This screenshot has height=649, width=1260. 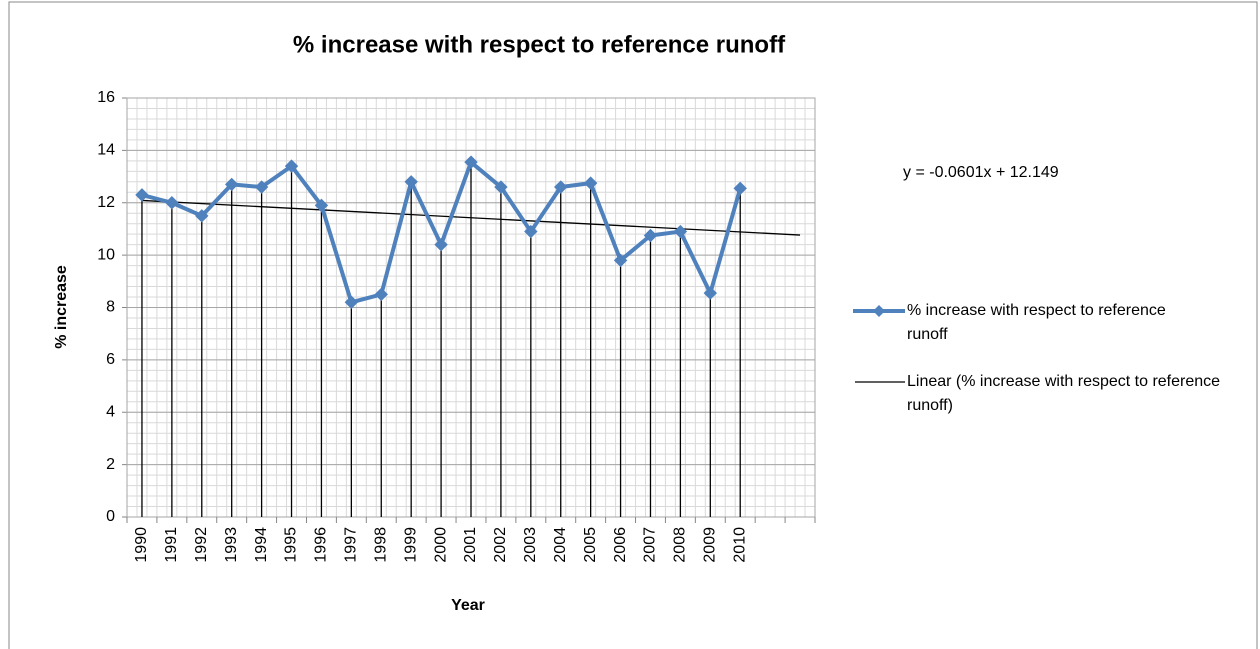 What do you see at coordinates (981, 172) in the screenshot?
I see `trendline-equation: y = -0.0601x + 12.149` at bounding box center [981, 172].